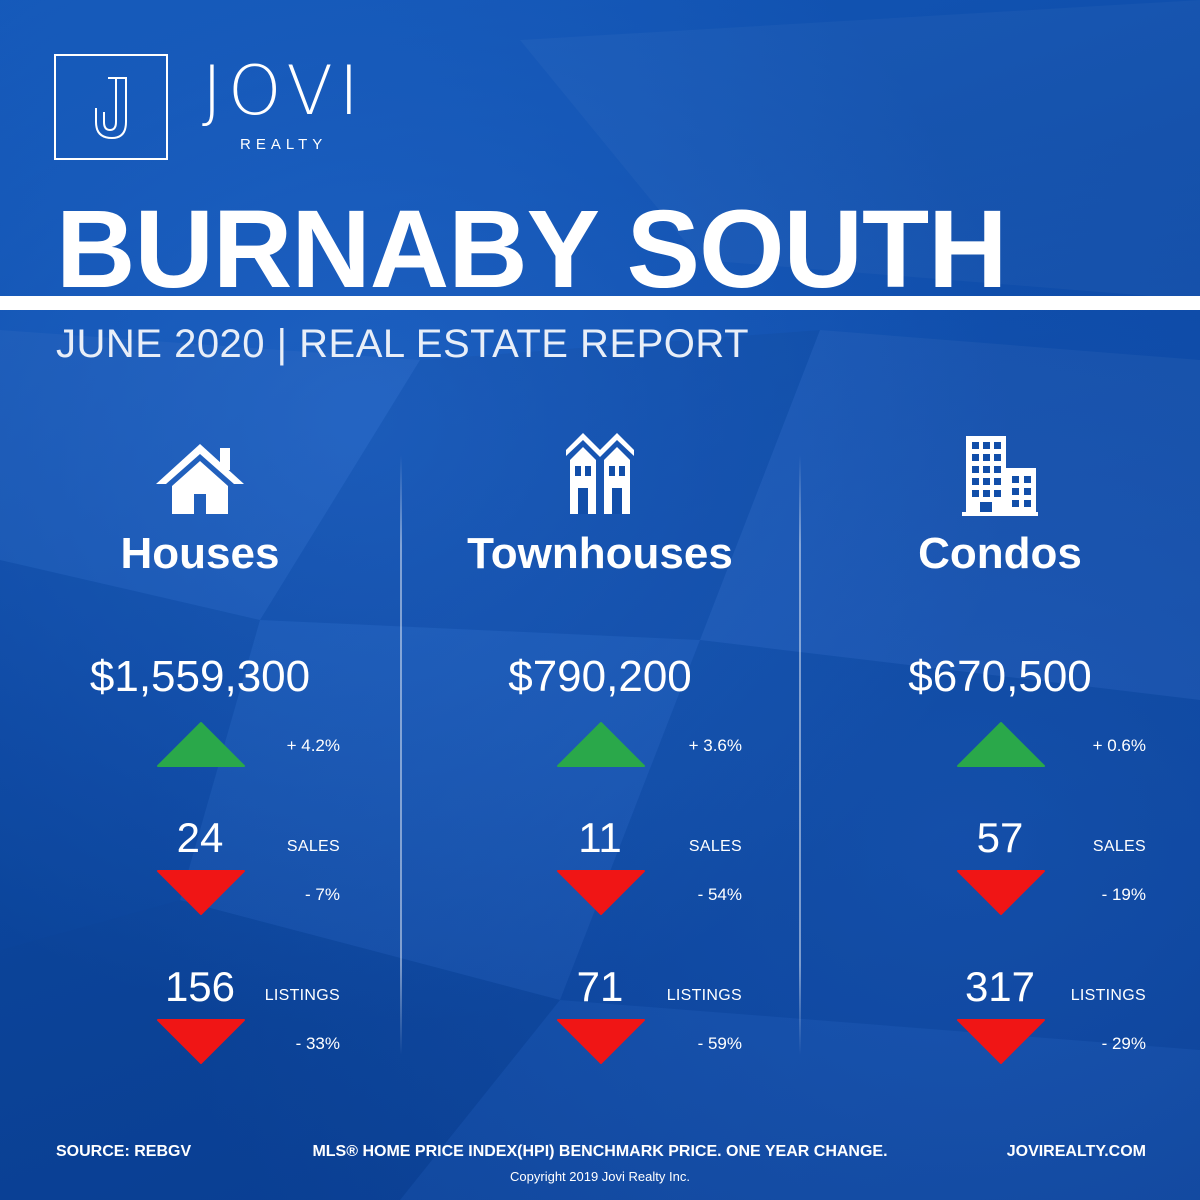 This screenshot has width=1200, height=1200. Describe the element at coordinates (600, 553) in the screenshot. I see `category-name: Townhouses` at that location.